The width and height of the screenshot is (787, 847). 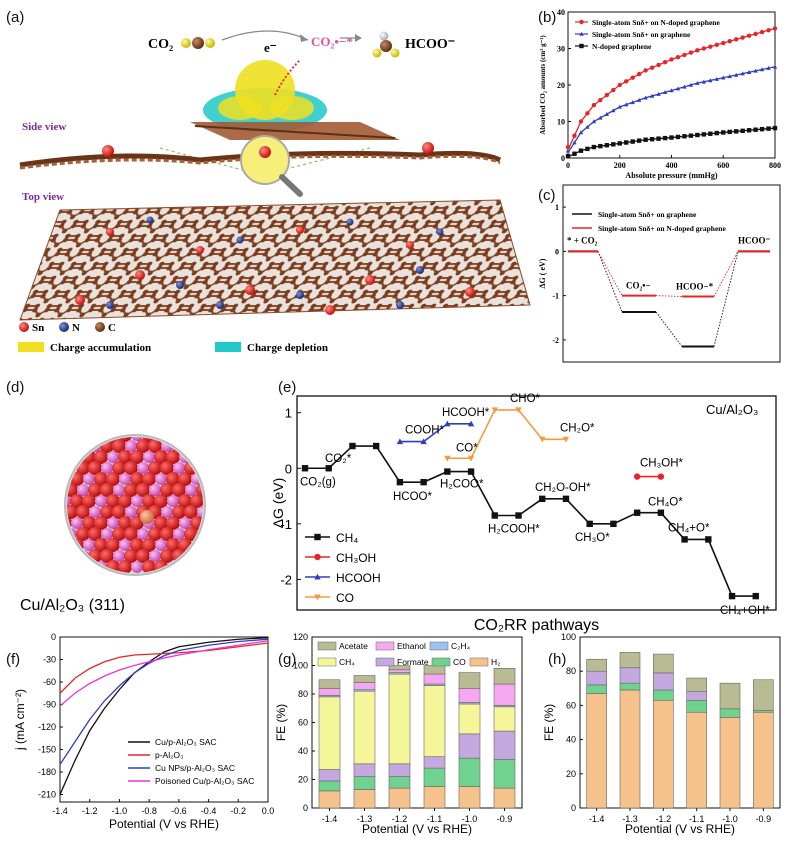 I want to click on formate-label: HCOO⁻, so click(x=430, y=44).